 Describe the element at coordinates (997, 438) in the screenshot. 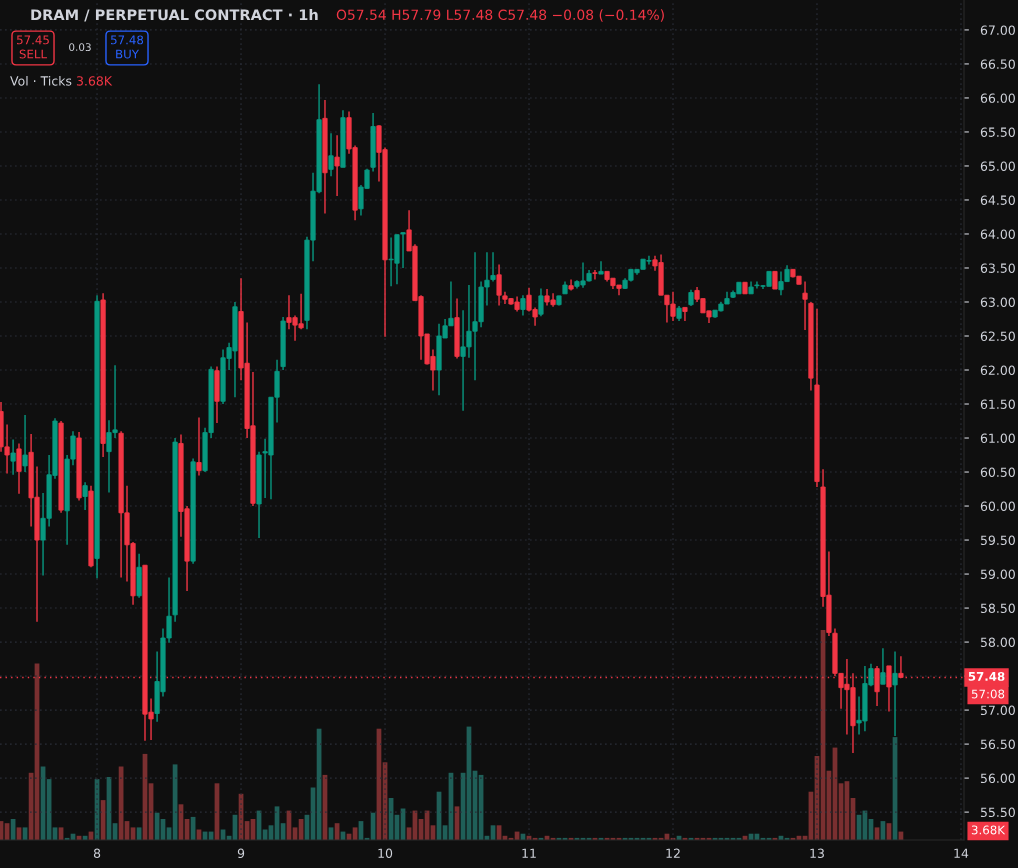

I see `y-tick-label: 61.00` at that location.